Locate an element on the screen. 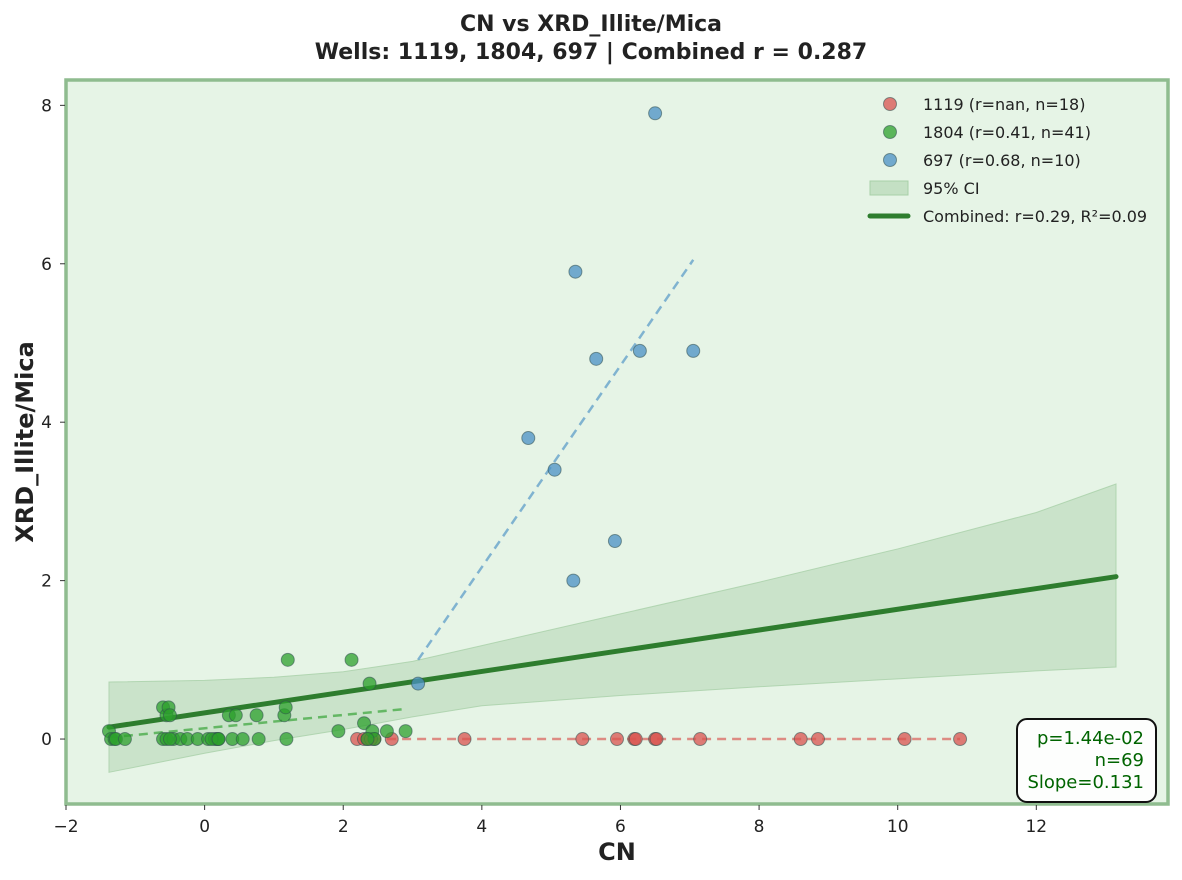  x-tick-label: 12 is located at coordinates (1036, 827).